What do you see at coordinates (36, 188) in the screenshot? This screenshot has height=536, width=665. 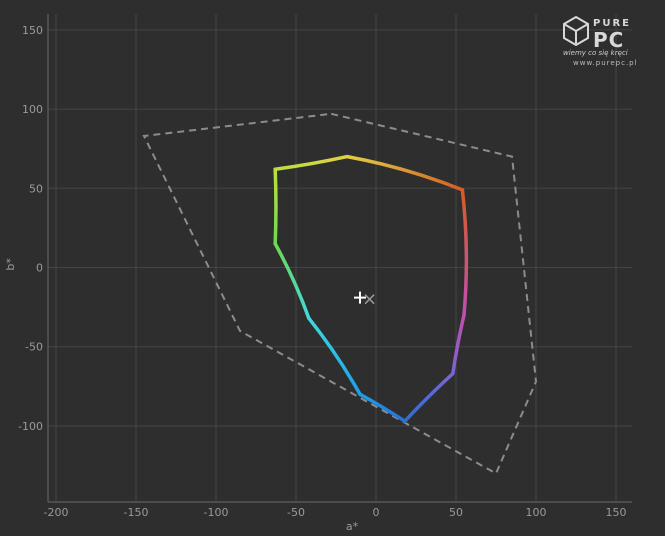 I see `y-tick-label: 50` at bounding box center [36, 188].